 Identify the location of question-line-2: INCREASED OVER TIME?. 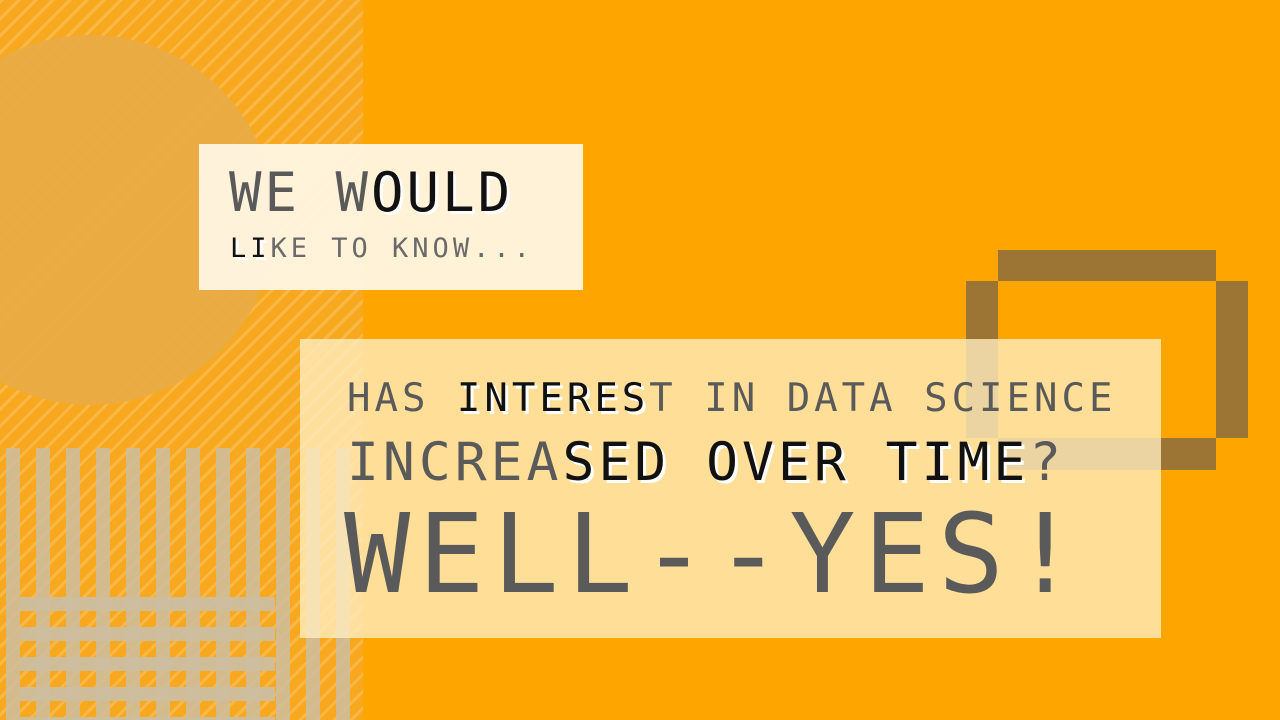
(706, 462).